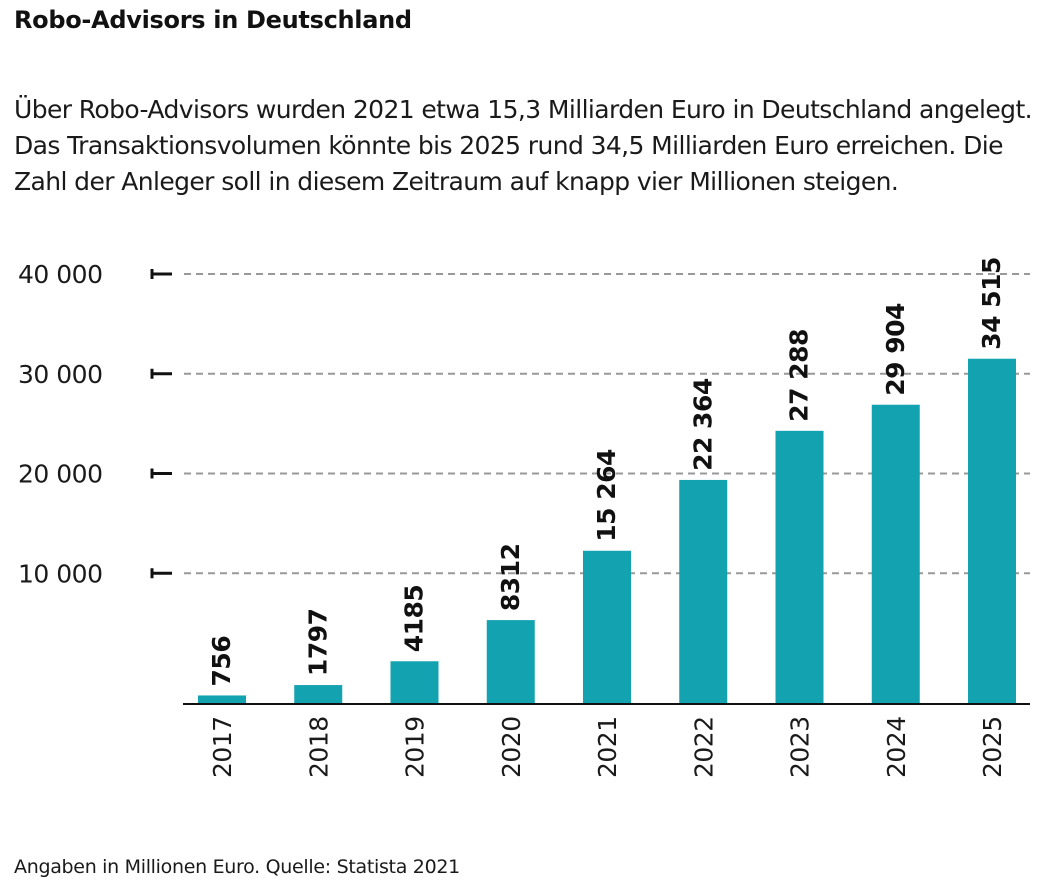  Describe the element at coordinates (799, 375) in the screenshot. I see `value-label-2023: 27 288` at that location.